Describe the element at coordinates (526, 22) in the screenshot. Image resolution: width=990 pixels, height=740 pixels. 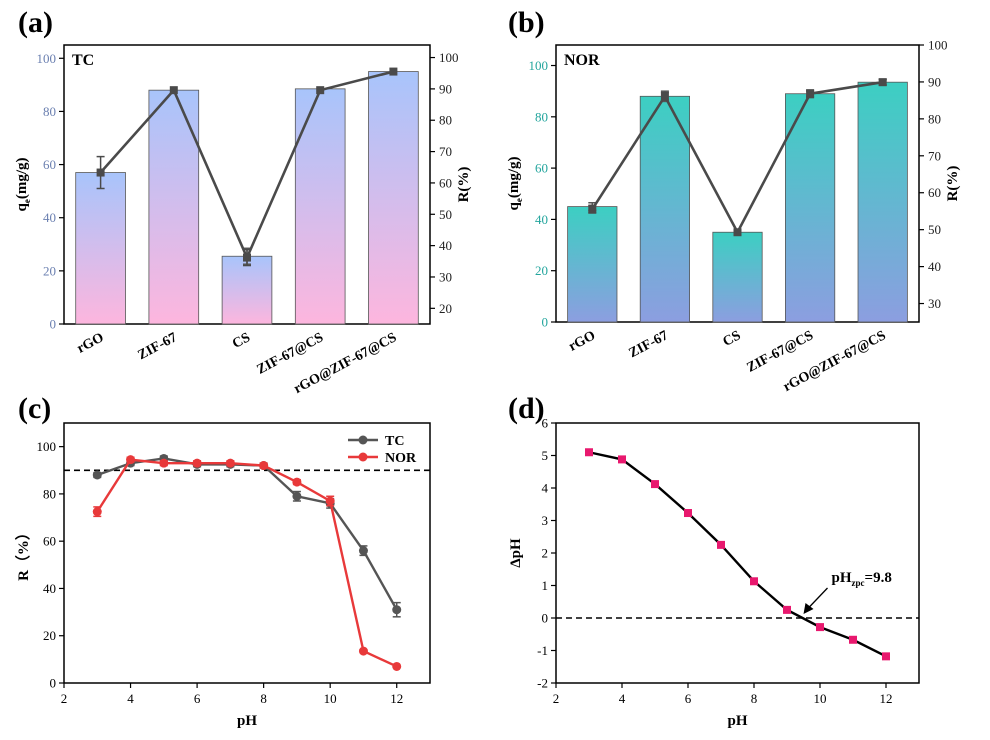
I see `panel-label-b: (b)` at that location.